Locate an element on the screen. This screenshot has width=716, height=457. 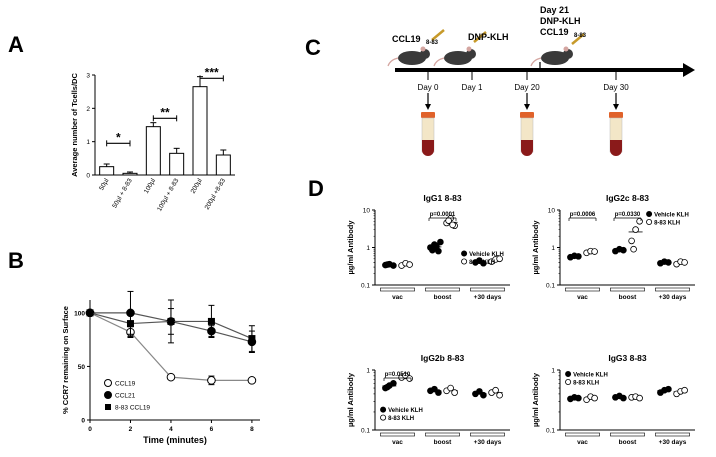
y-tick-label: 10 is located at coordinates (552, 211).